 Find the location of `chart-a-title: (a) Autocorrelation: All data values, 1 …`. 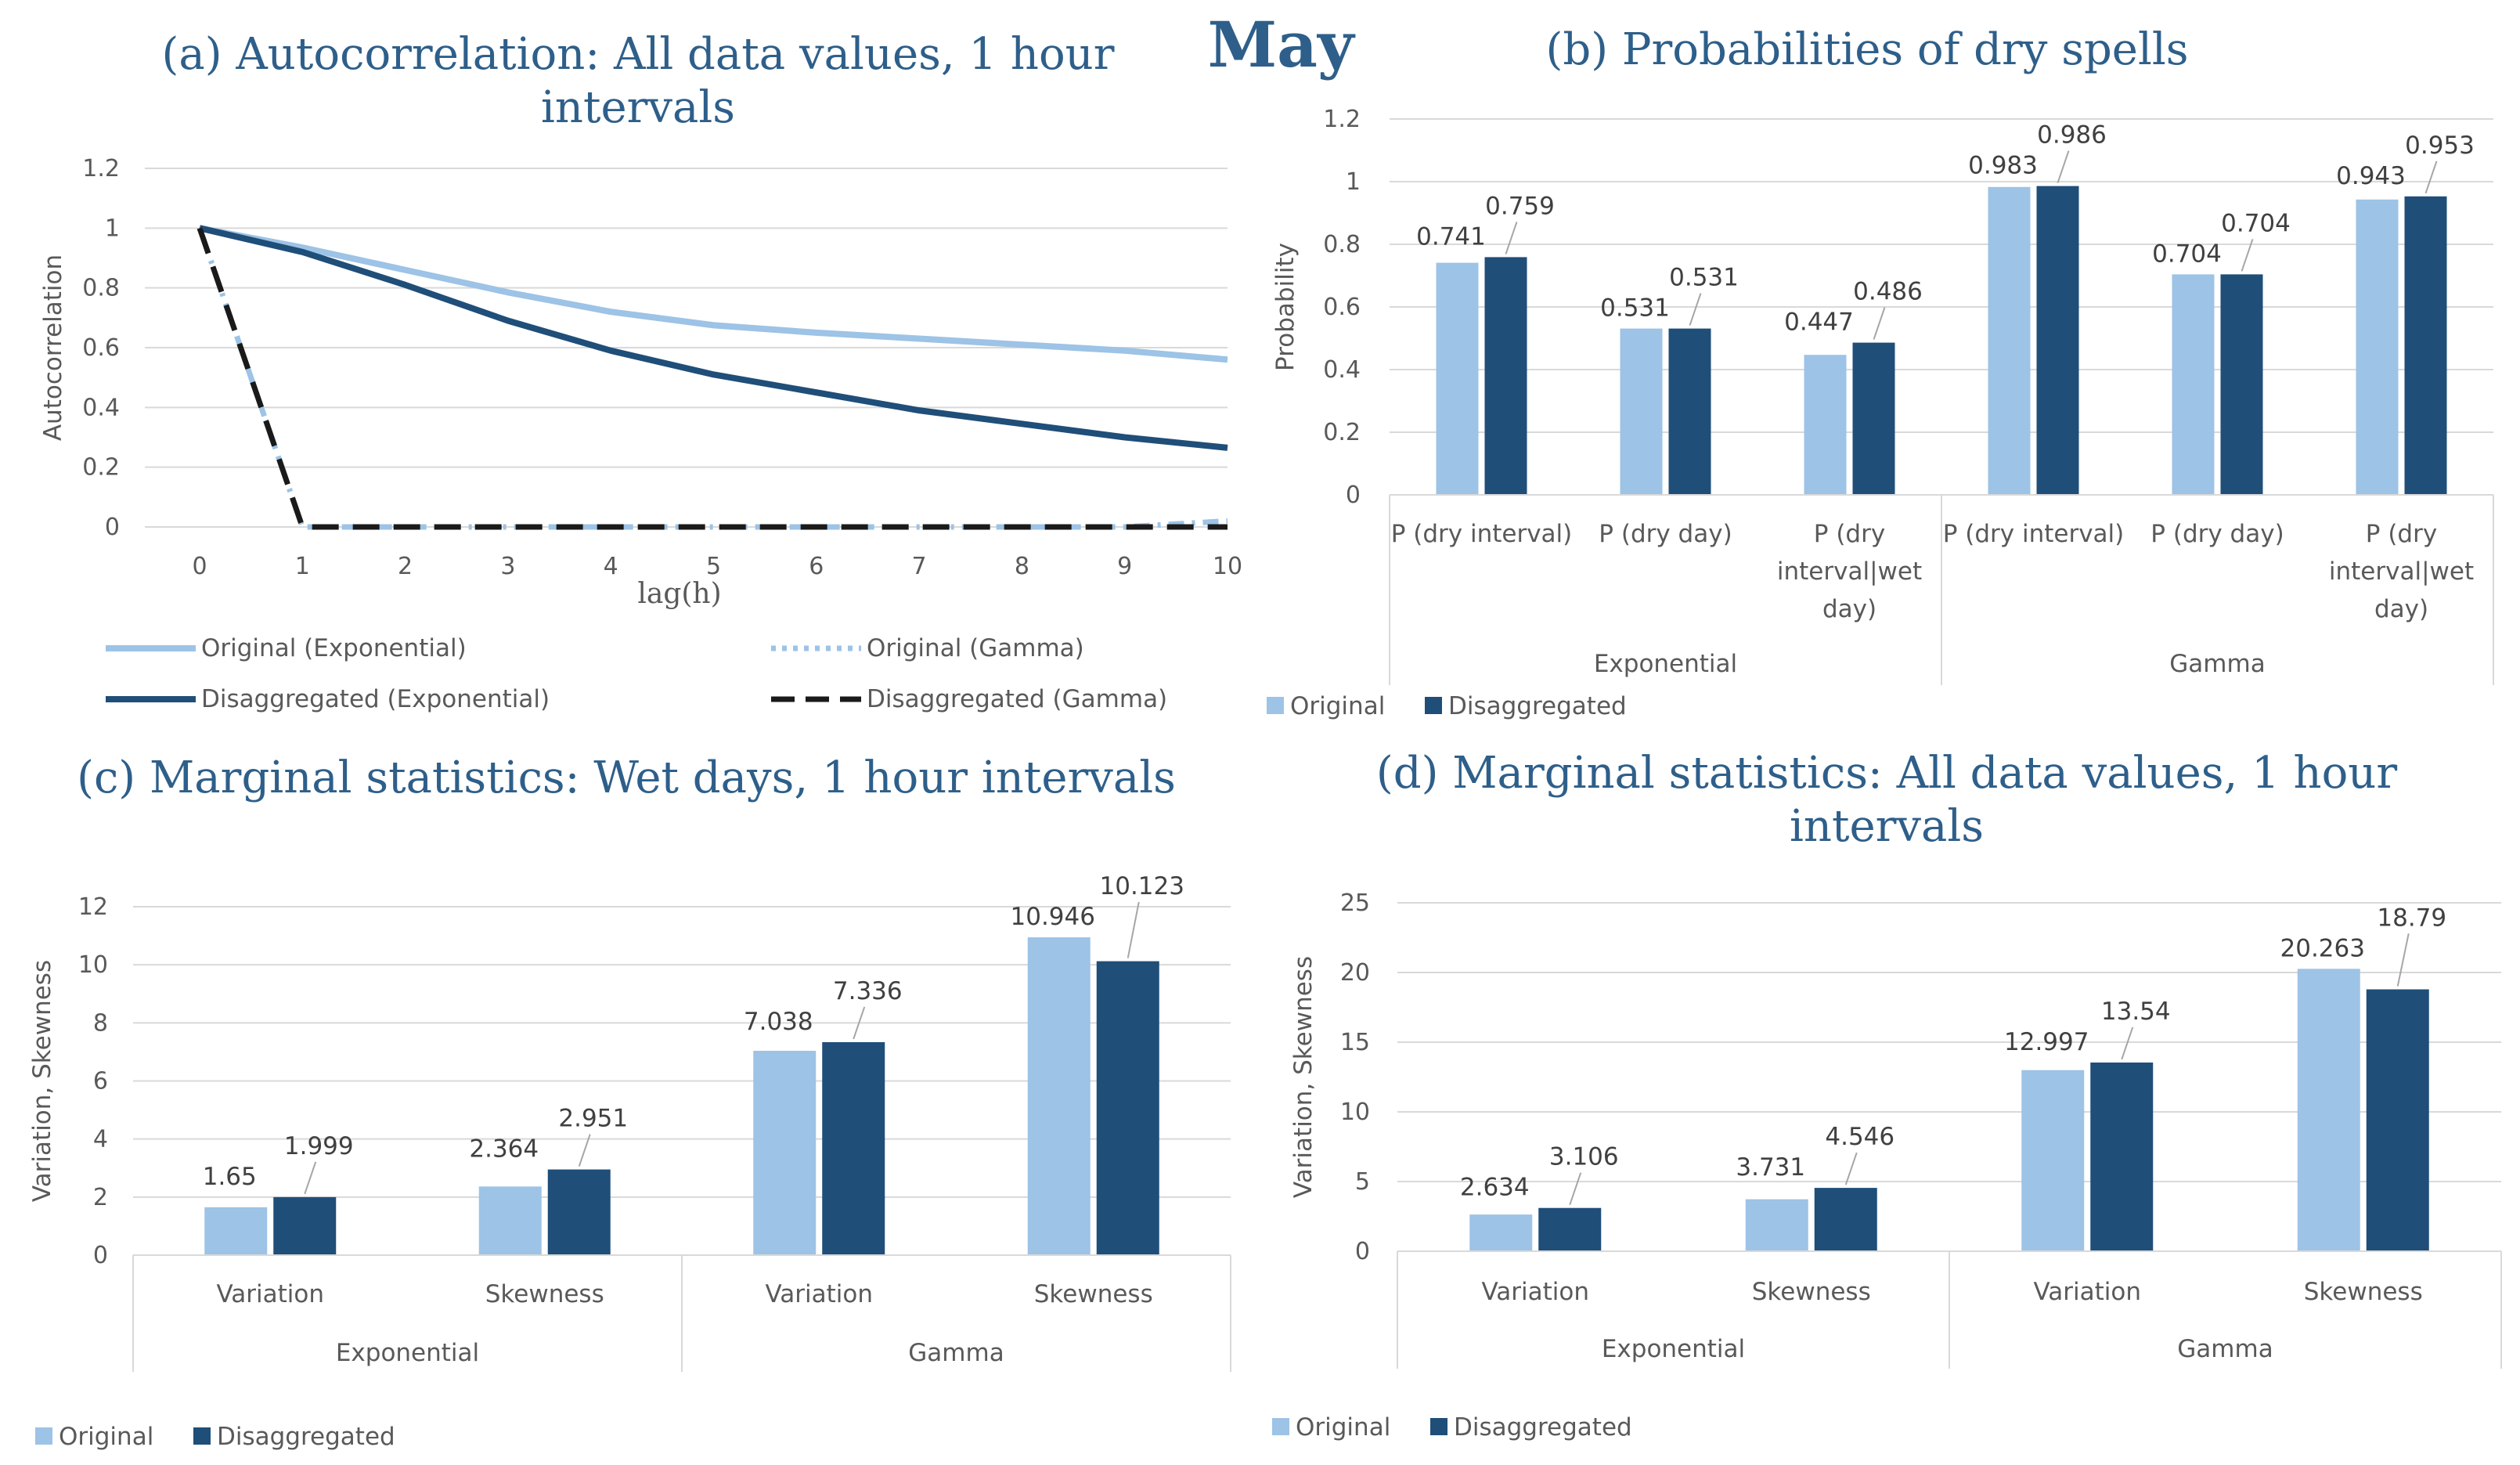

chart-a-title: (a) Autocorrelation: All data values, 1 … is located at coordinates (637, 54).